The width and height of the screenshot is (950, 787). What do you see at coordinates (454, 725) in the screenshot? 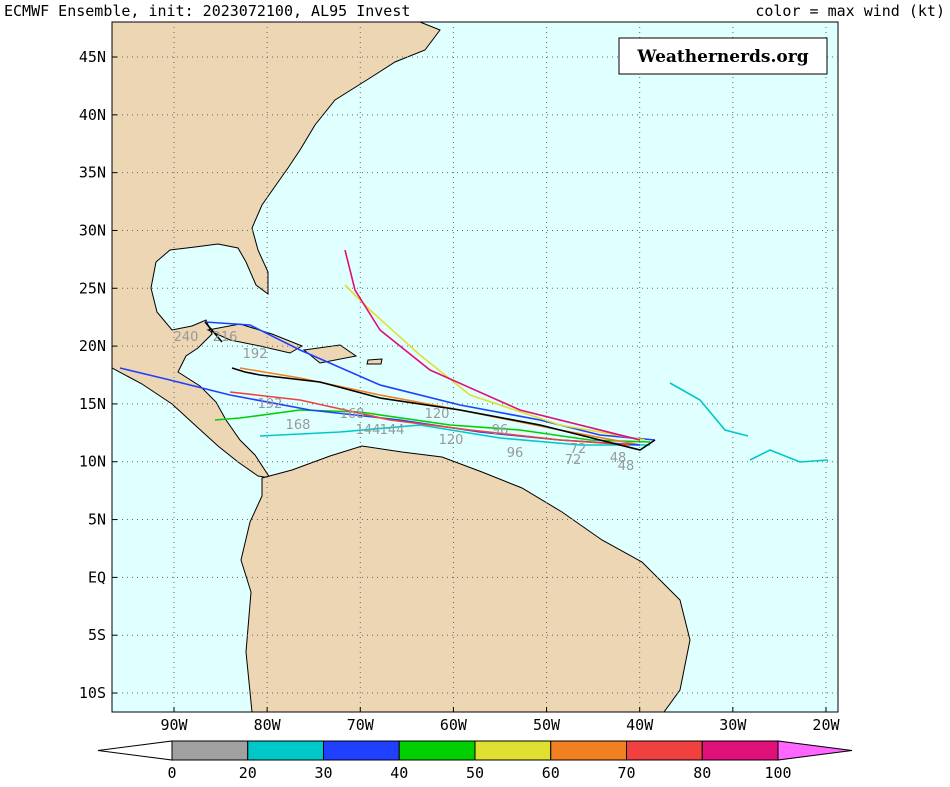
I see `lon-label: 60W` at bounding box center [454, 725].